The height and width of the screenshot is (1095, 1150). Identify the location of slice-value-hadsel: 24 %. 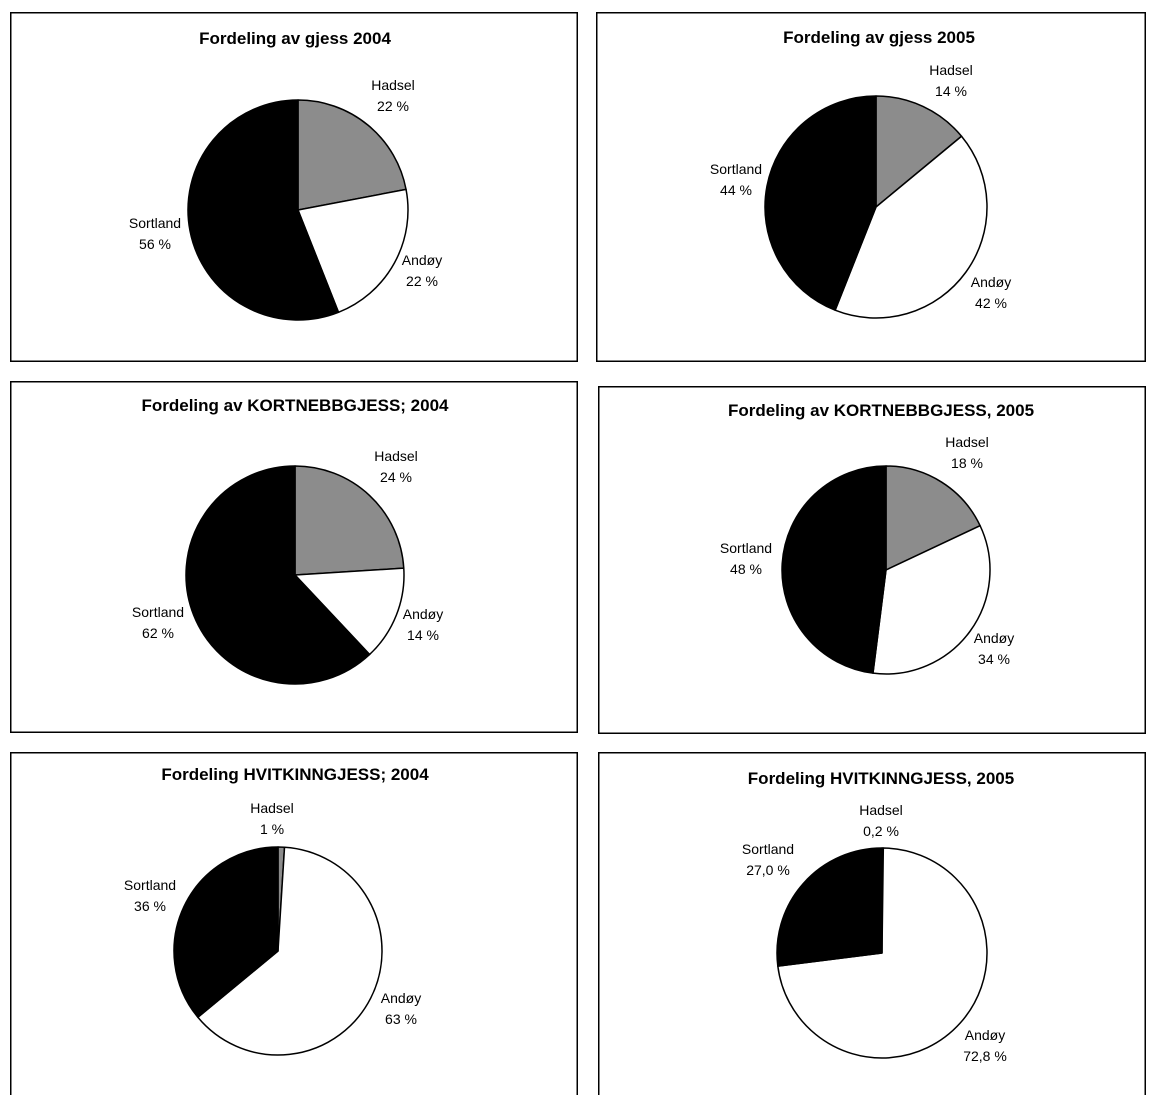
(396, 477).